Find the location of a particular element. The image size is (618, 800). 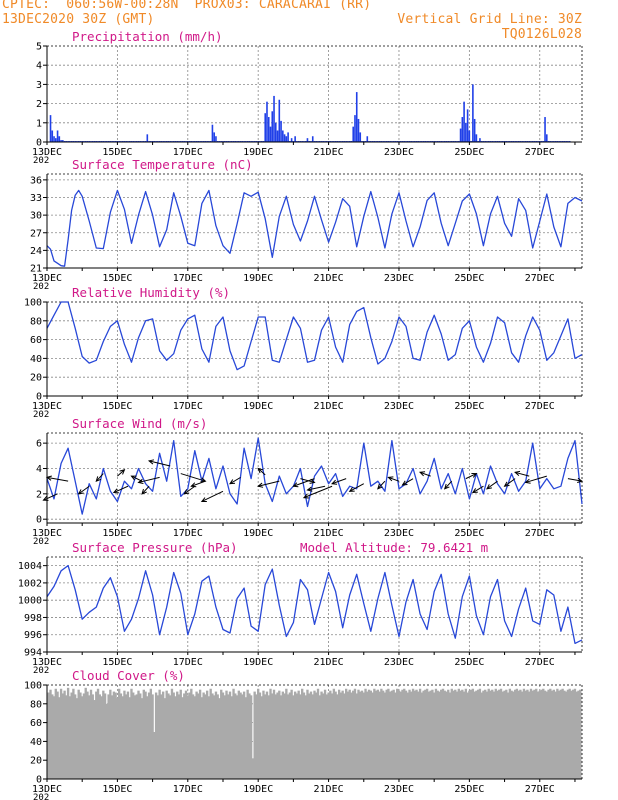

y-tick-label: 4 is located at coordinates (39, 469).